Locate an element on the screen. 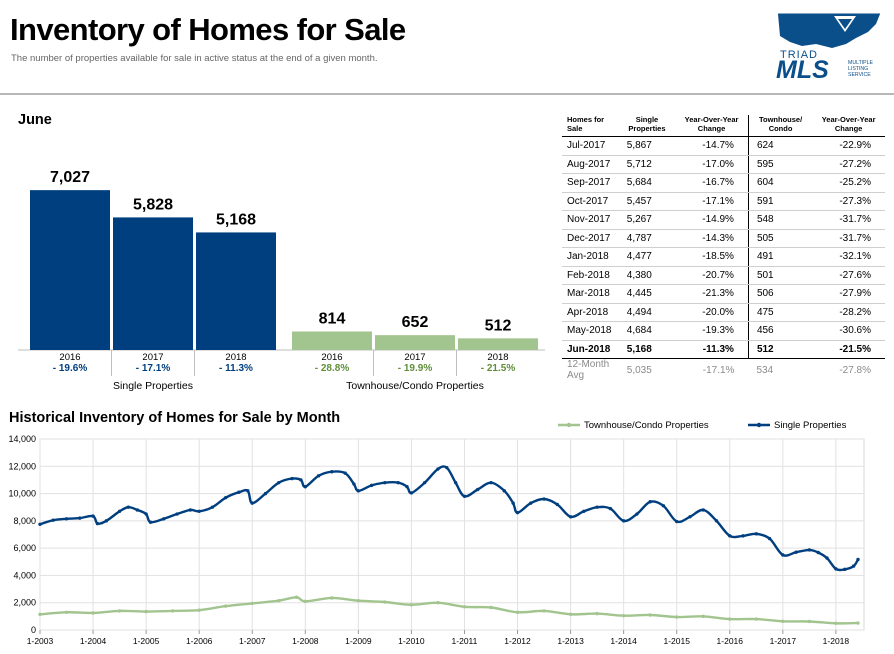 This screenshot has width=894, height=654. x-tick-label: 1-2011 is located at coordinates (465, 641).